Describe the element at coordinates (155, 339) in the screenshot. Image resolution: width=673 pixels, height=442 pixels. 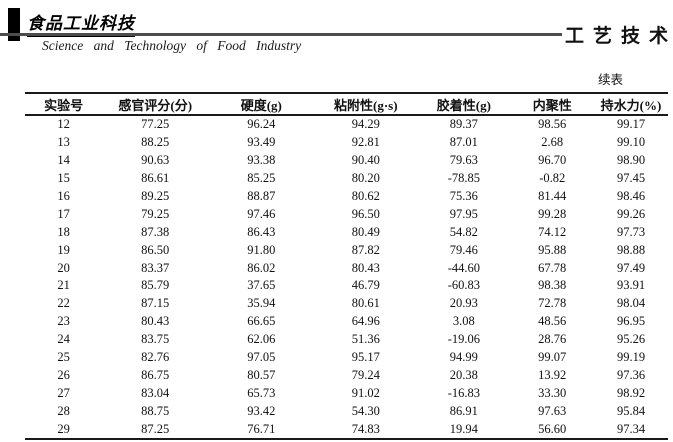
I see `table-cell: 83.75` at that location.